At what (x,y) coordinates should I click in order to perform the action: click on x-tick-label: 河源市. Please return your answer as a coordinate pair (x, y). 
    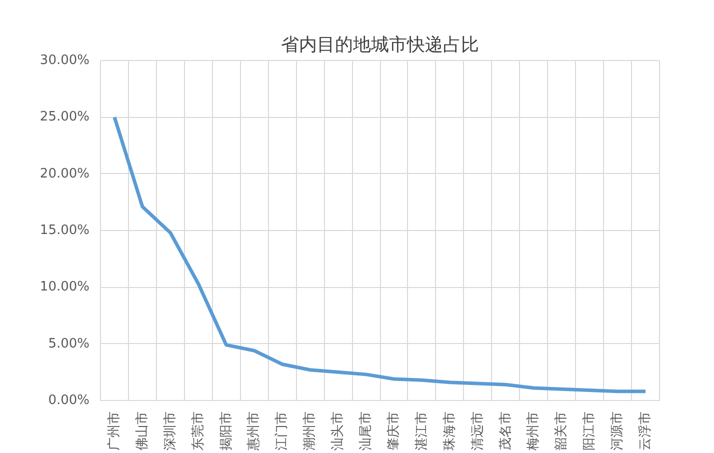
    Looking at the image, I should click on (618, 431).